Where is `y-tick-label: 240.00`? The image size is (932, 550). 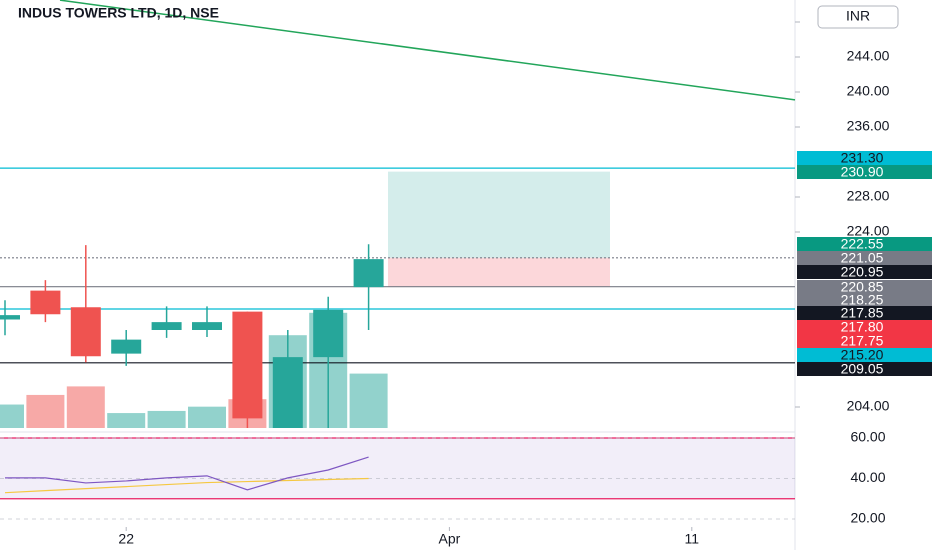 y-tick-label: 240.00 is located at coordinates (868, 91).